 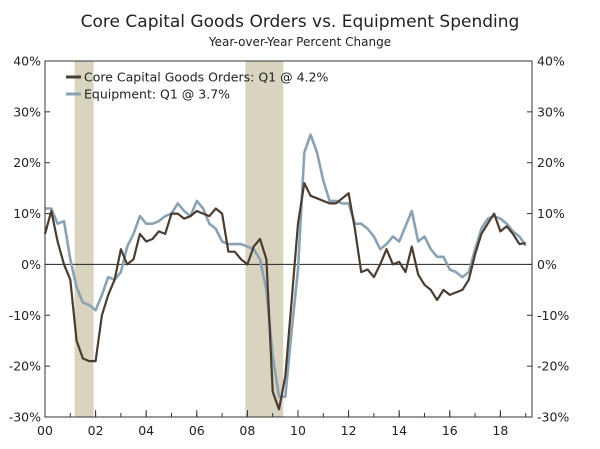 I want to click on x-tick-label: 14, so click(x=399, y=430).